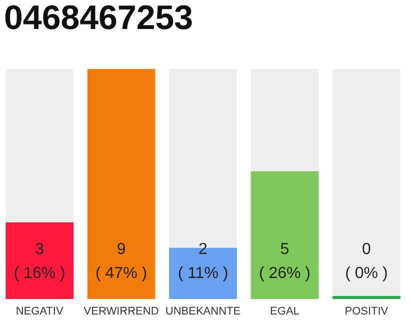 Image resolution: width=410 pixels, height=320 pixels. What do you see at coordinates (285, 312) in the screenshot?
I see `x-tick-label: EGAL` at bounding box center [285, 312].